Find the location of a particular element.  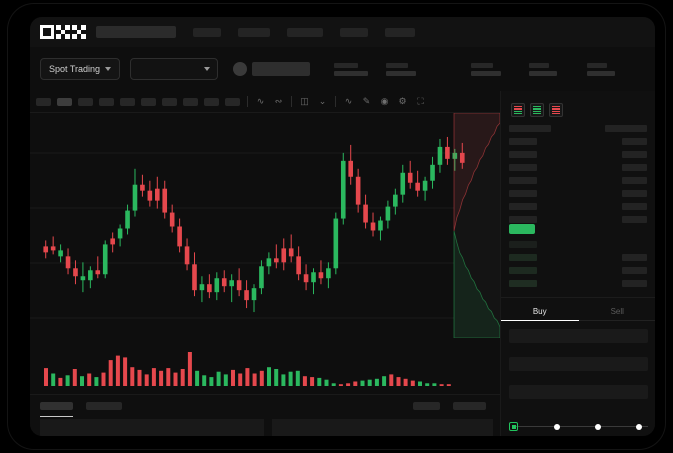

orderbook-mode-both-icon is located at coordinates (518, 110).